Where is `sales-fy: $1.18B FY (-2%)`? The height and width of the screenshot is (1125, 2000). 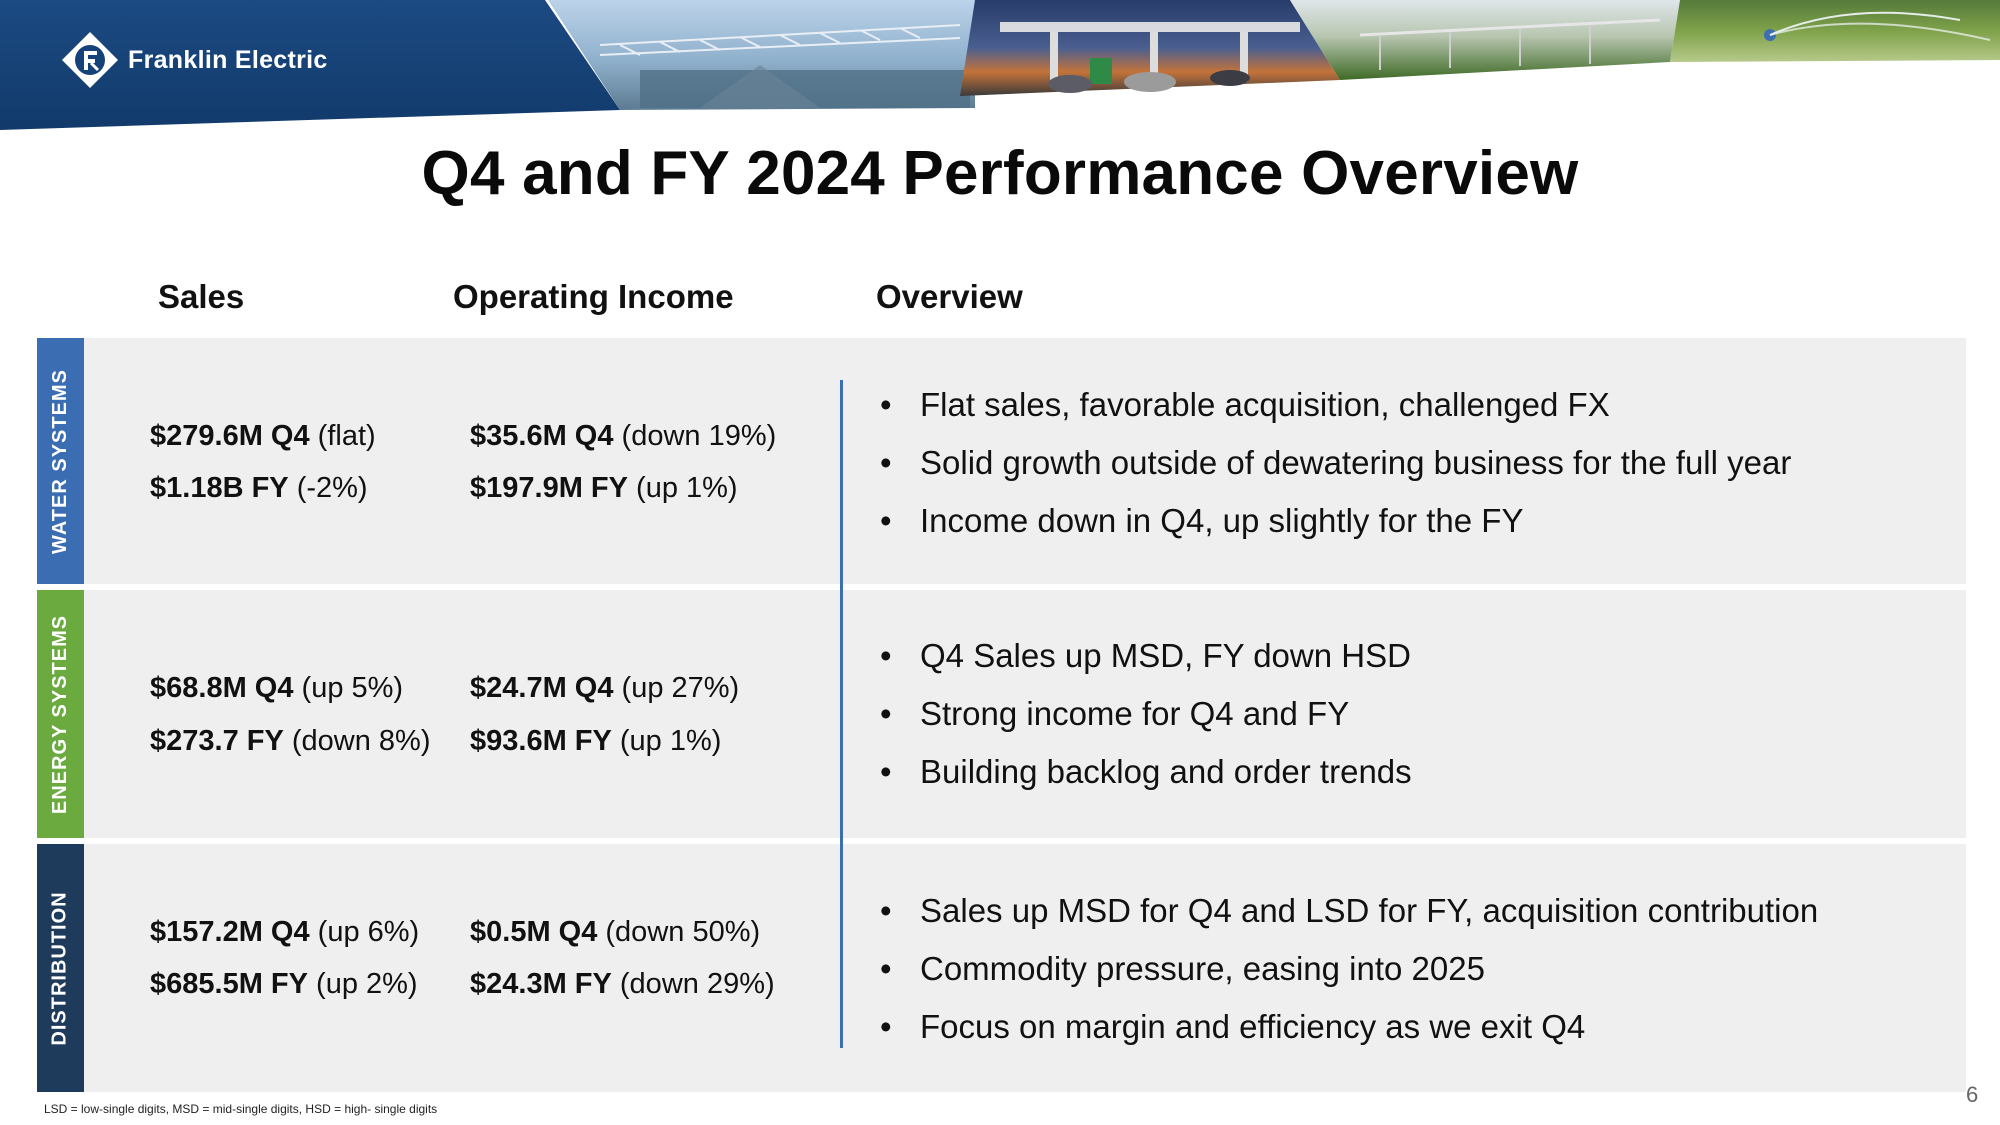
sales-fy: $1.18B FY (-2%) is located at coordinates (259, 488).